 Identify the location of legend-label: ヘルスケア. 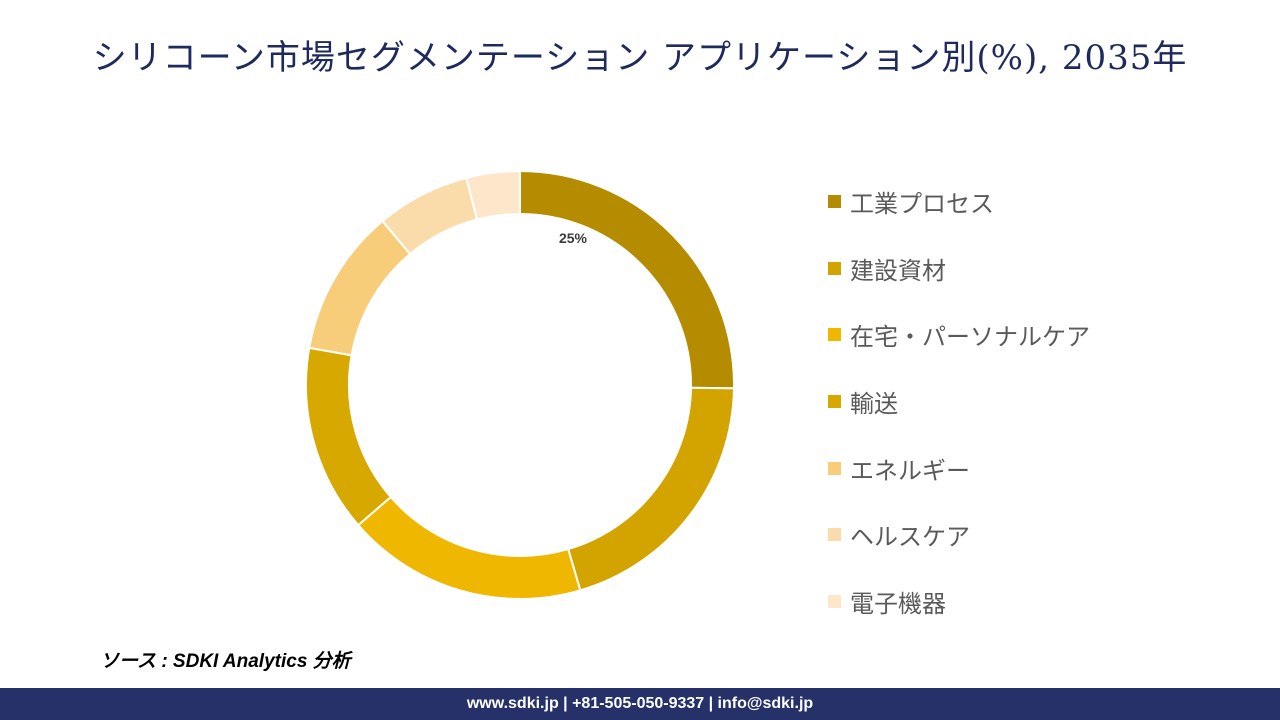
(910, 537).